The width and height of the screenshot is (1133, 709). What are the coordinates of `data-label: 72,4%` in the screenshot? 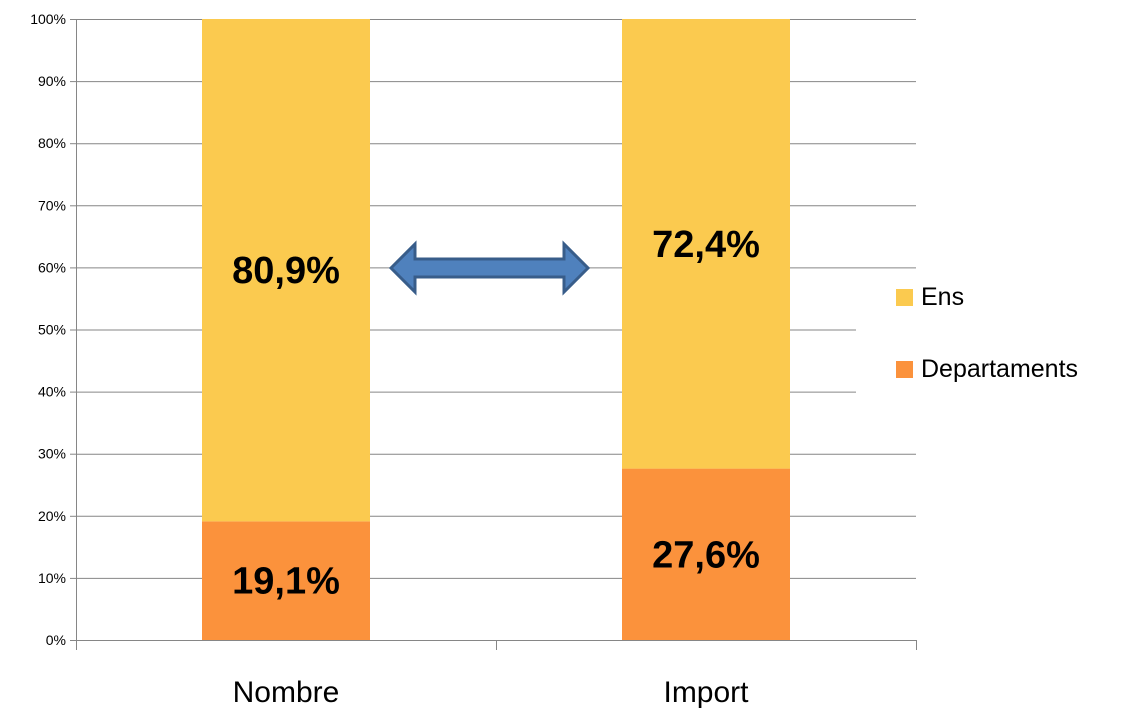 It's located at (706, 245).